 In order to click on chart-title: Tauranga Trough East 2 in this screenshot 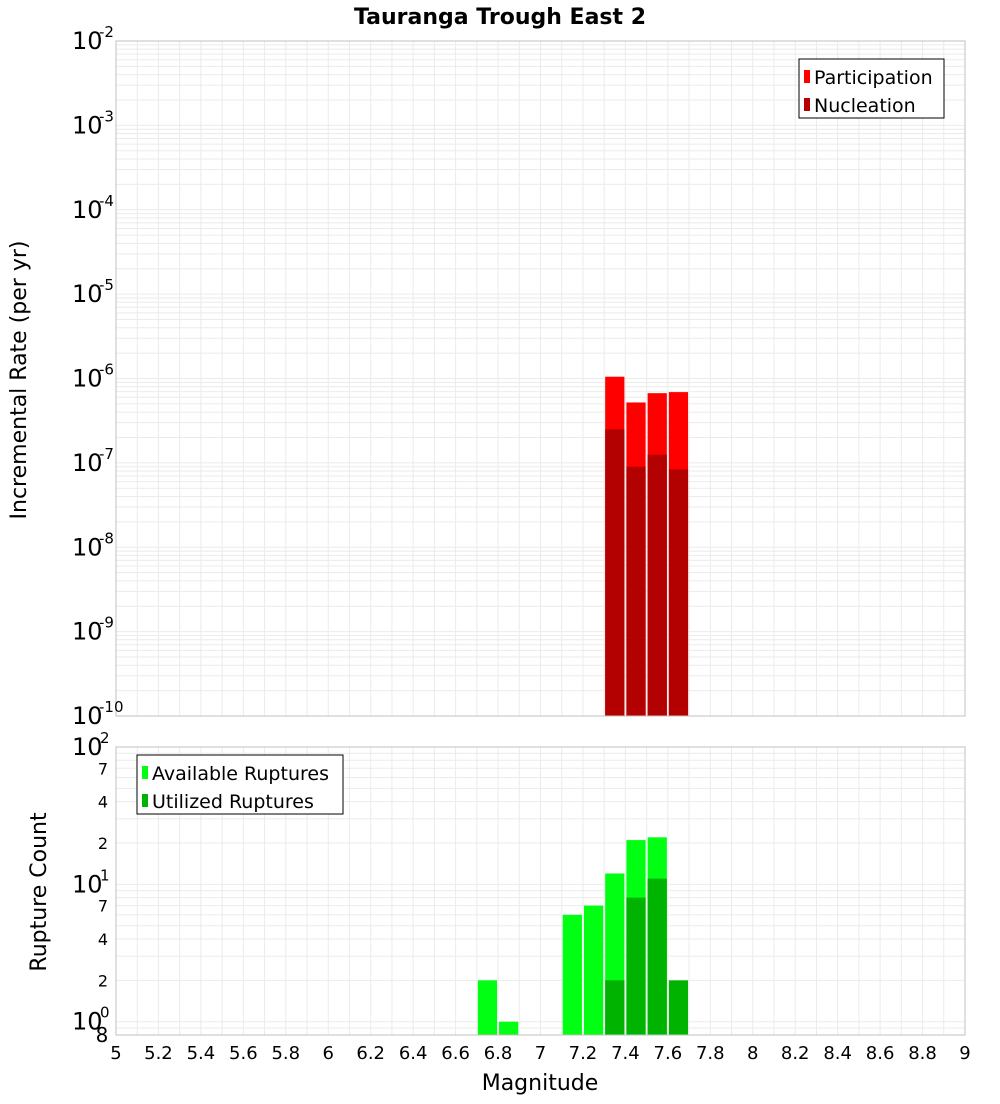, I will do `click(500, 17)`.